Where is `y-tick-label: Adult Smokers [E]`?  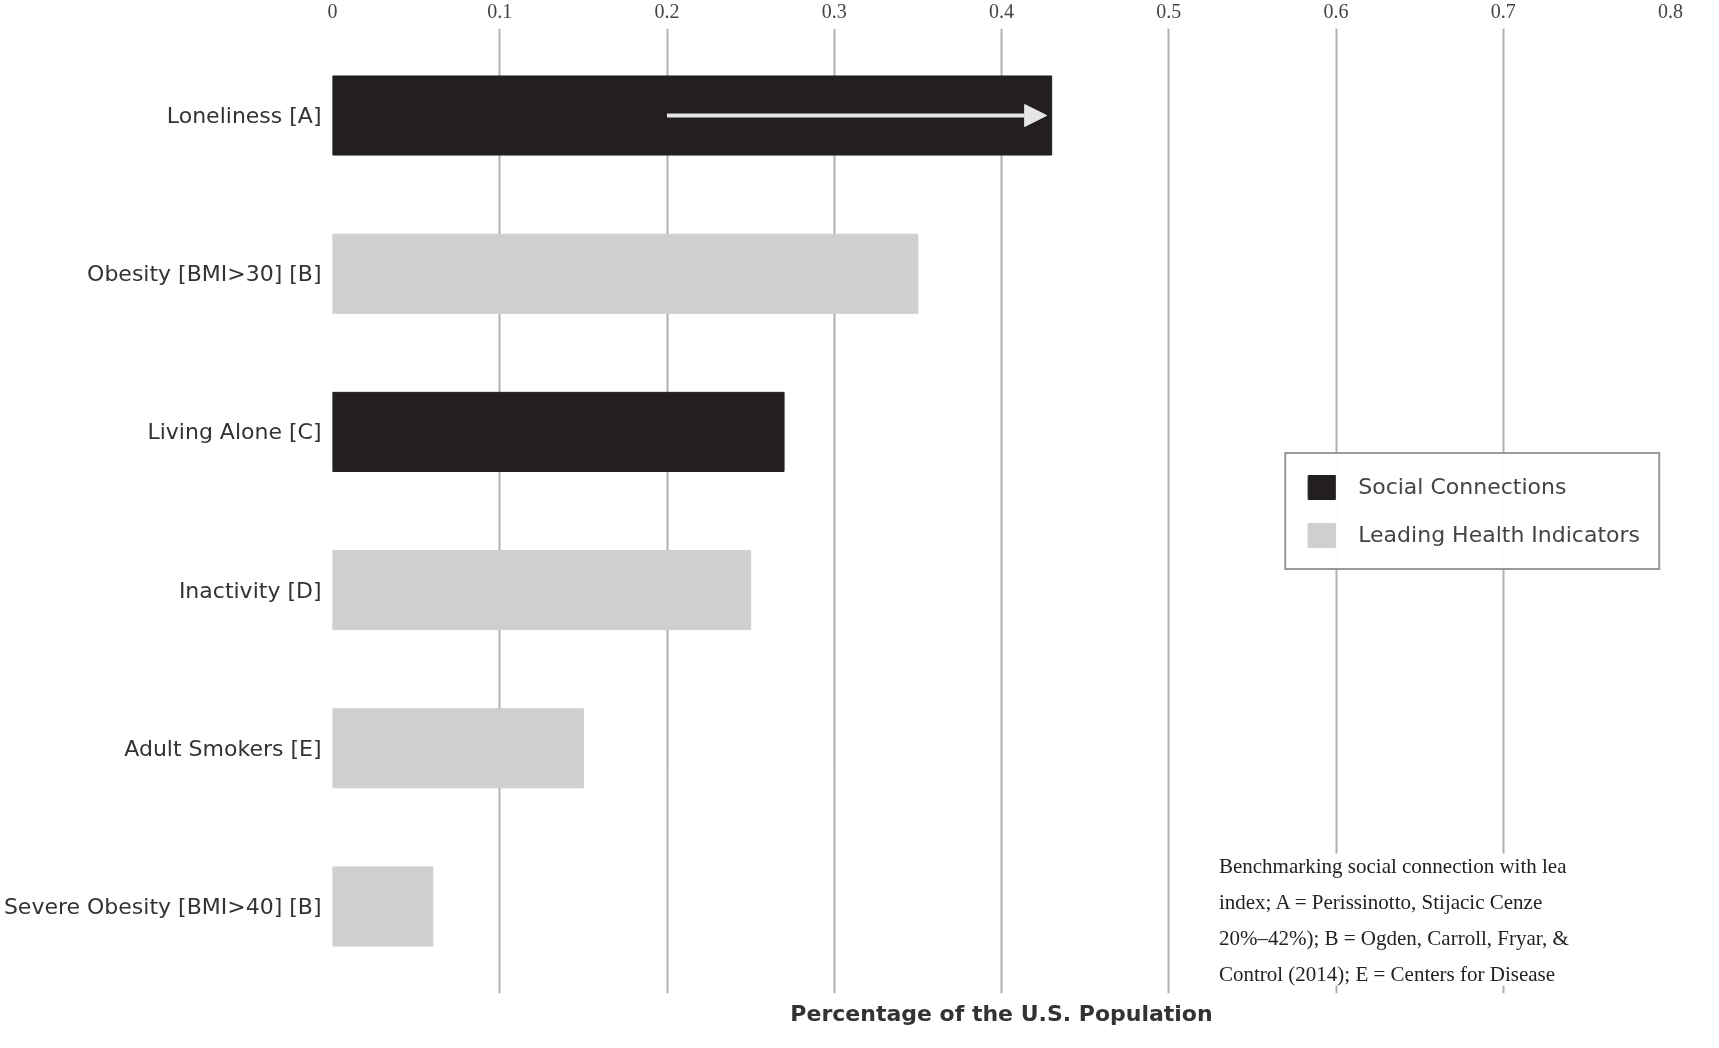 y-tick-label: Adult Smokers [E] is located at coordinates (223, 748).